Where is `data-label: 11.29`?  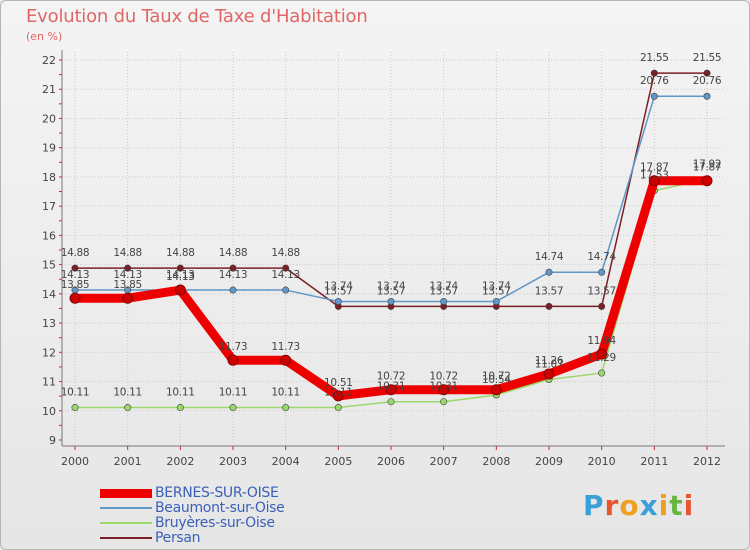
data-label: 11.29 is located at coordinates (601, 358).